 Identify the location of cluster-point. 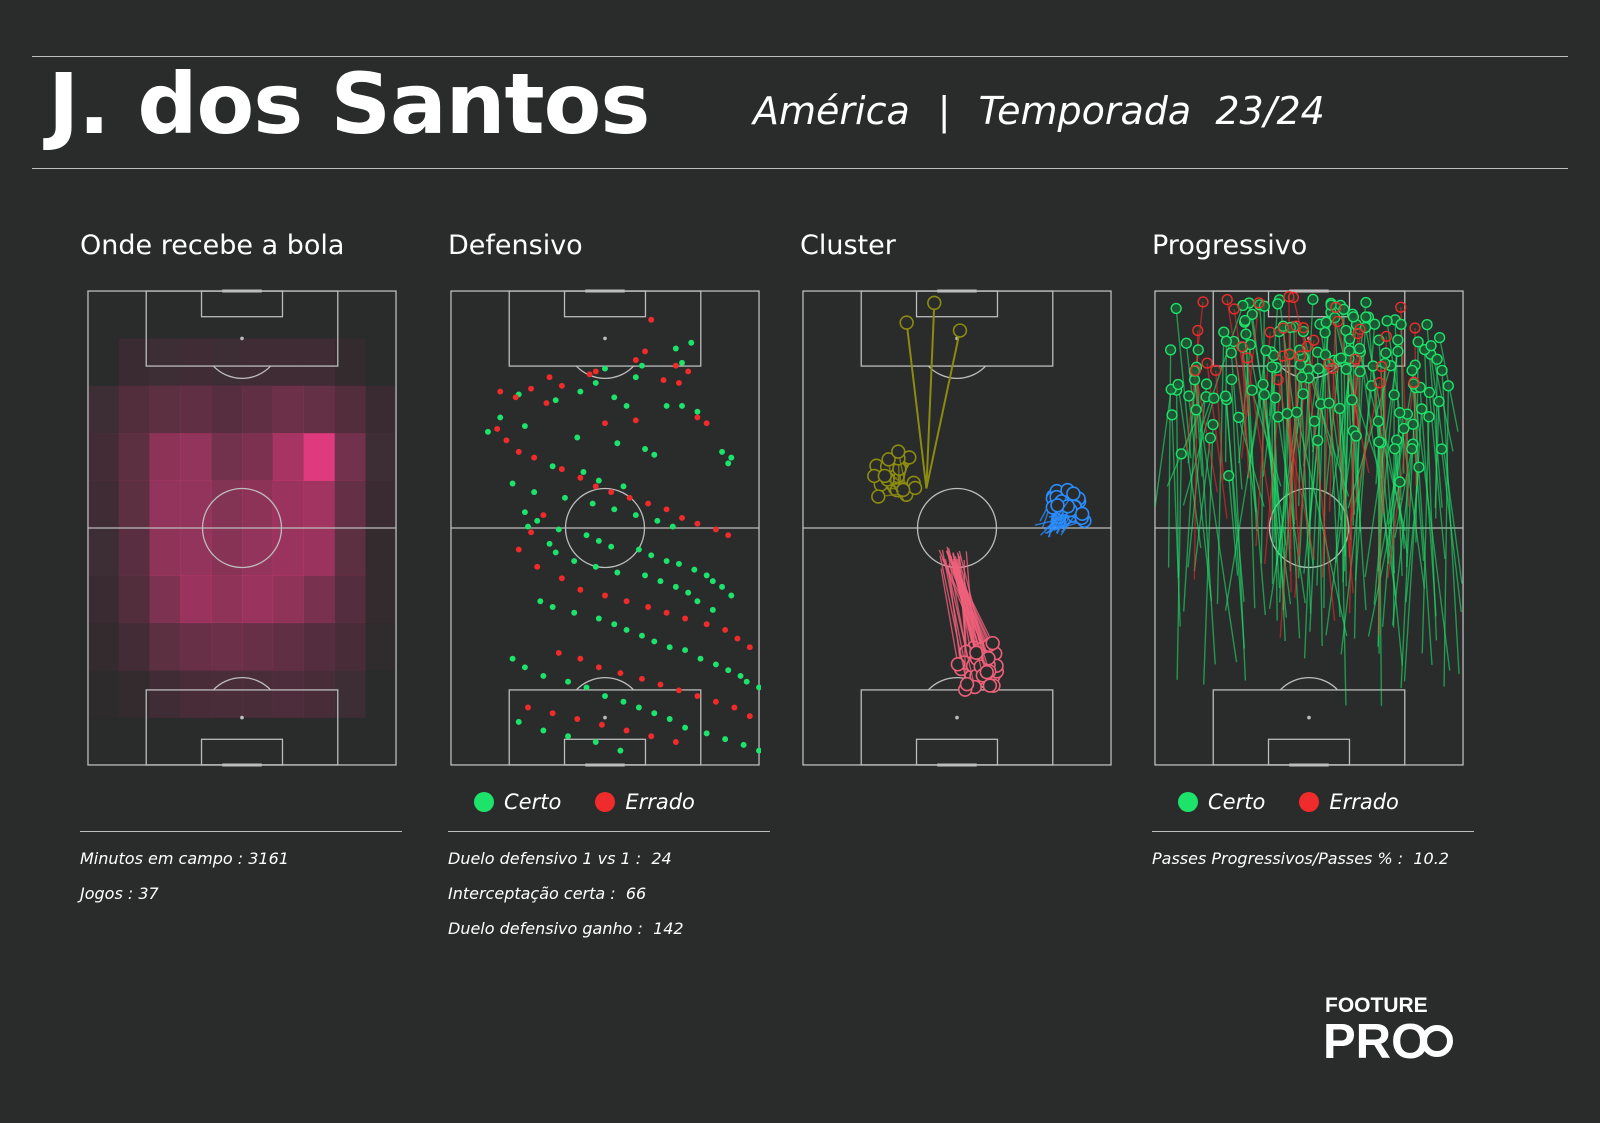
(1082, 514).